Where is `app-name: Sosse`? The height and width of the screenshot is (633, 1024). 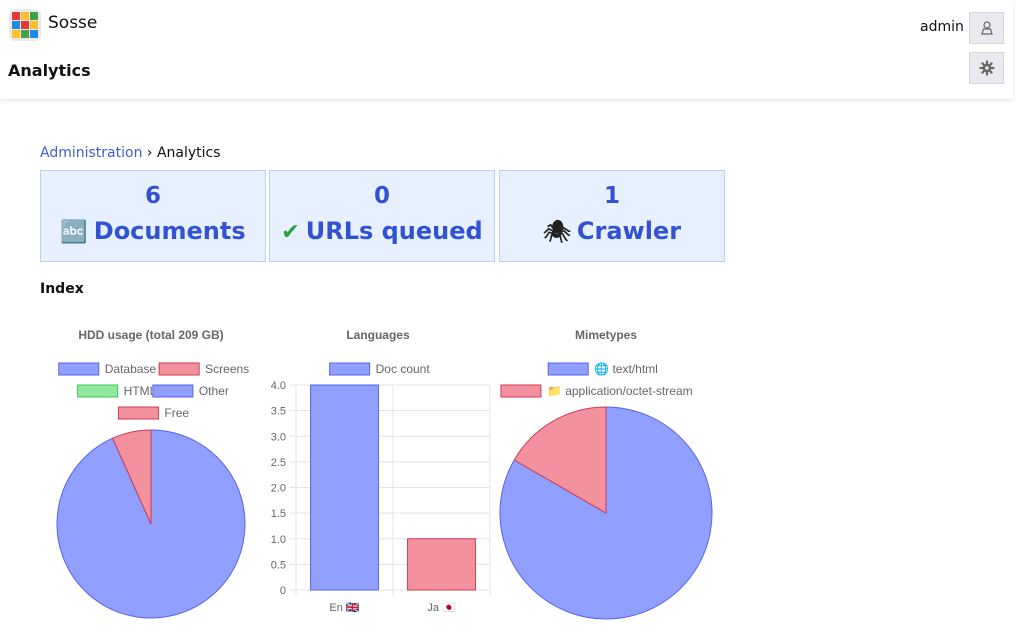
app-name: Sosse is located at coordinates (73, 23).